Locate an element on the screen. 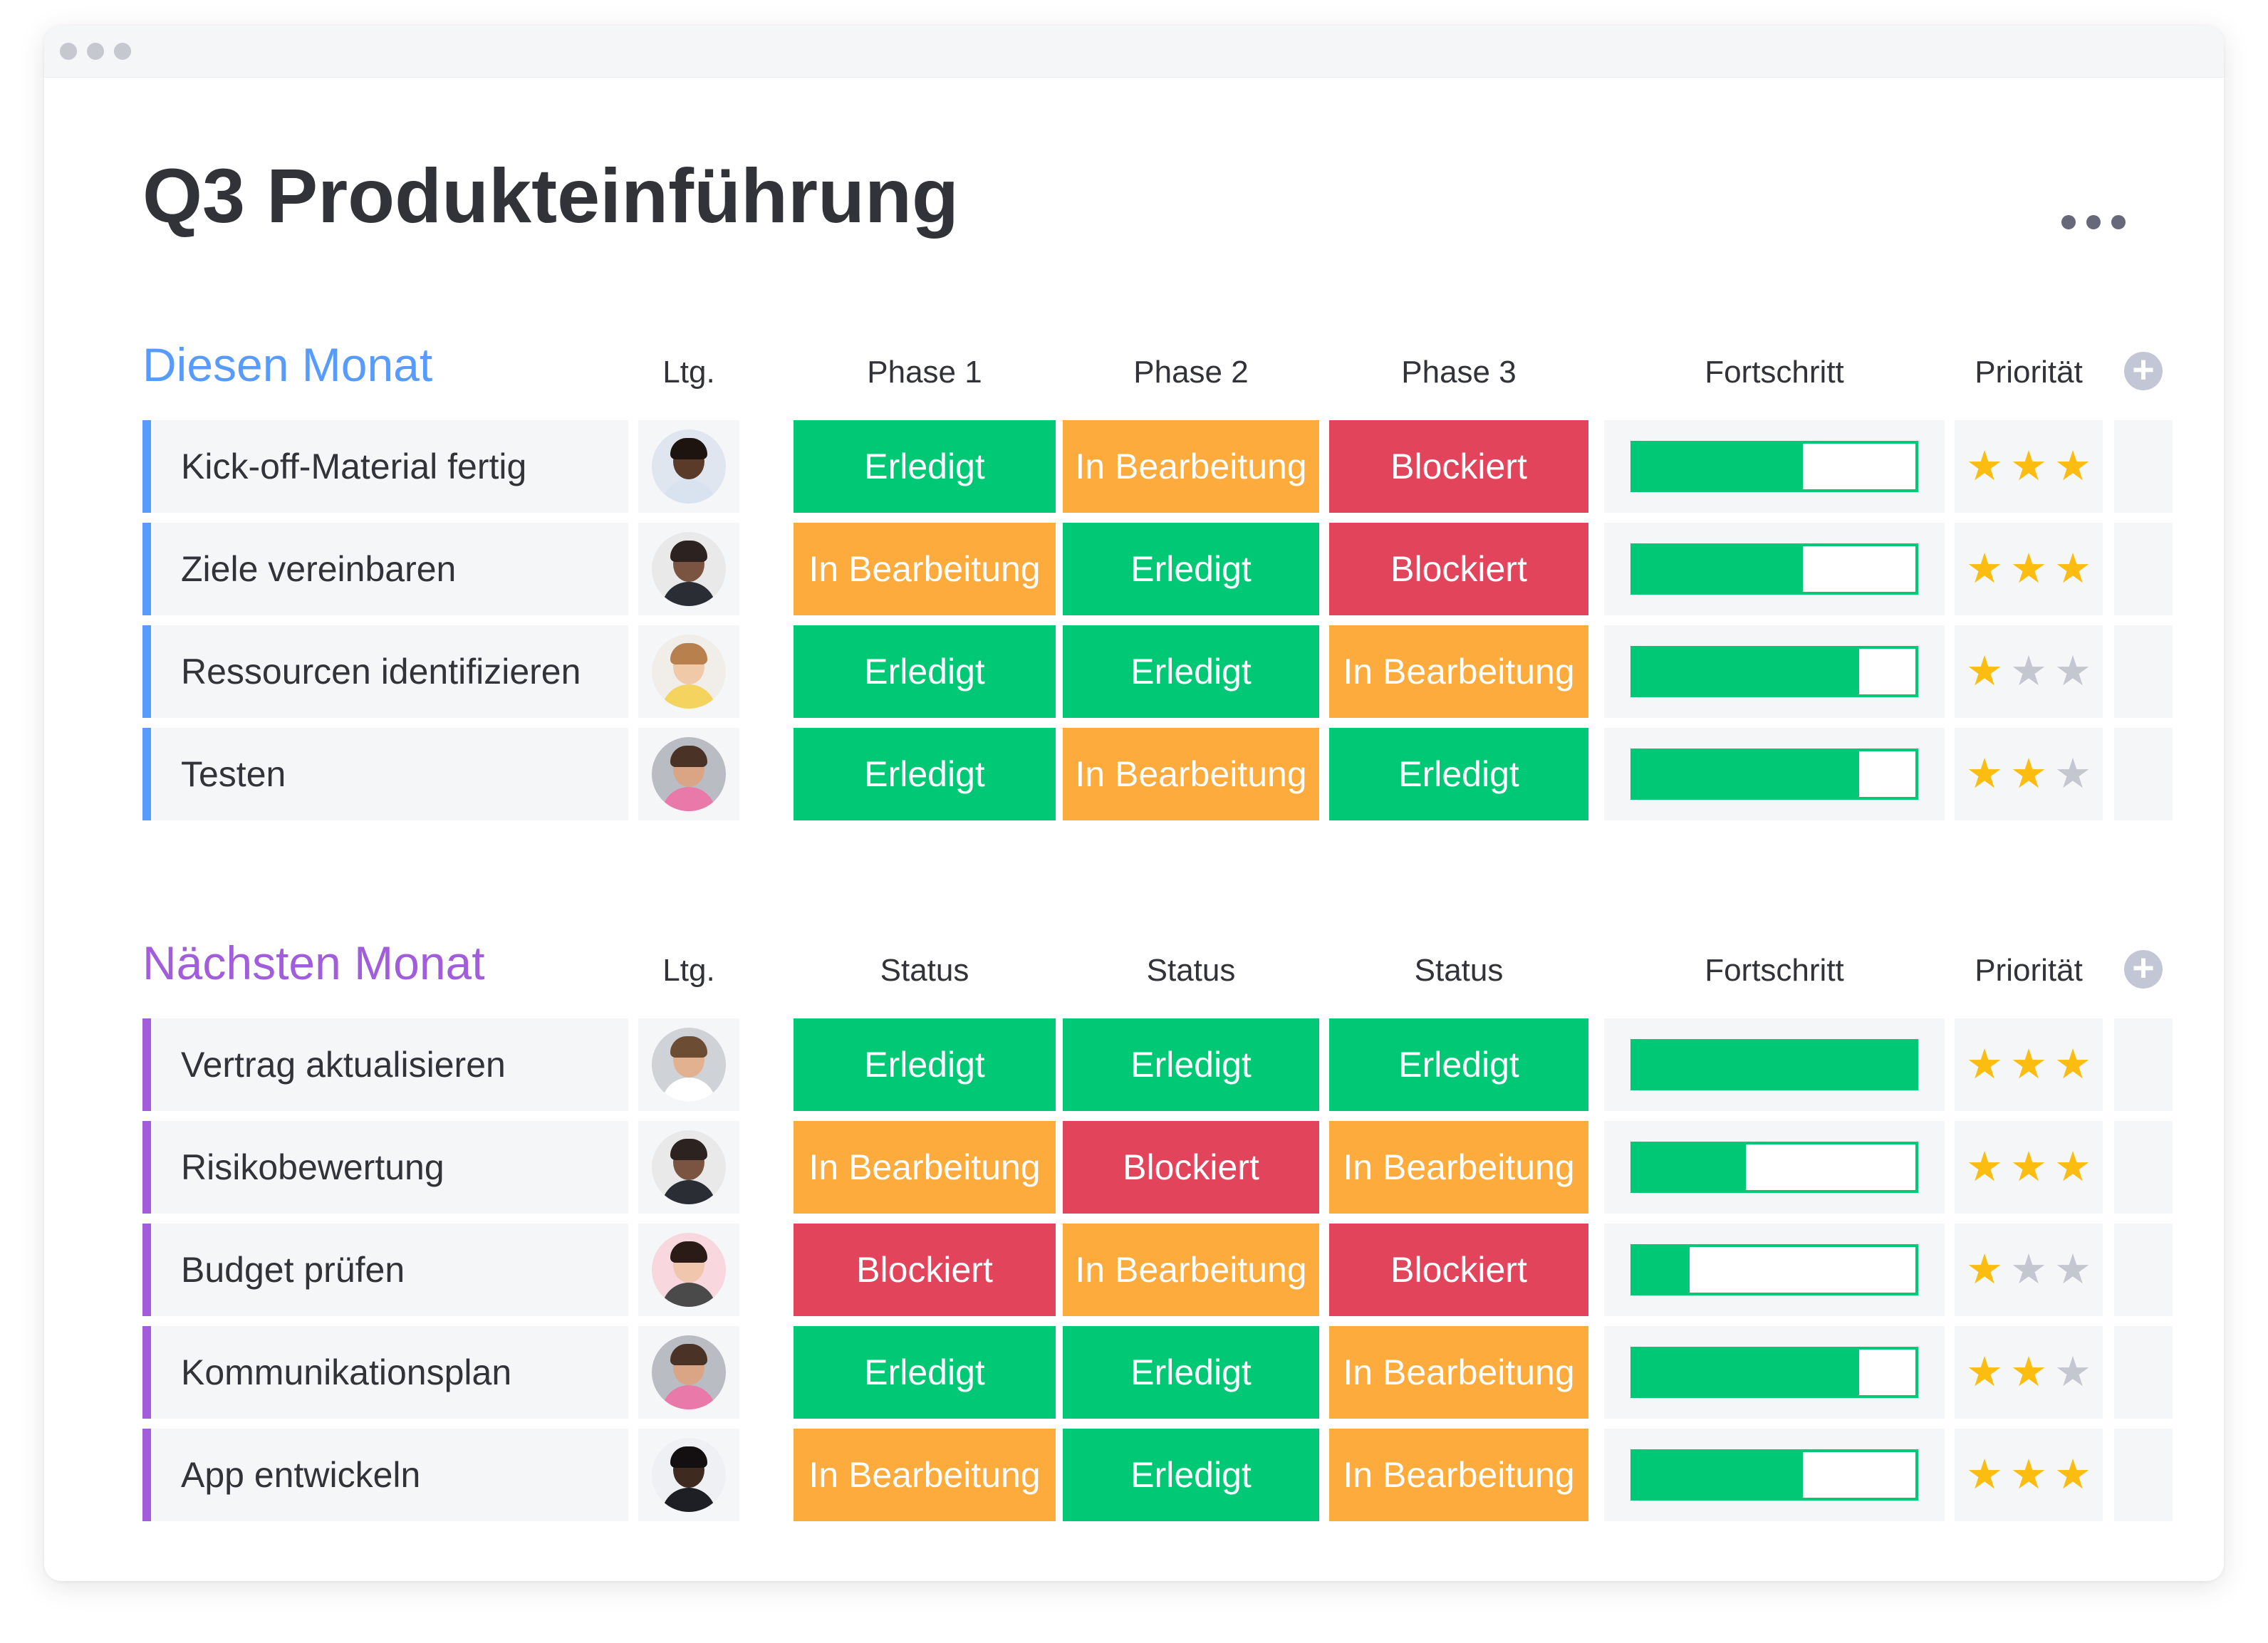  item-name: Testen is located at coordinates (233, 774).